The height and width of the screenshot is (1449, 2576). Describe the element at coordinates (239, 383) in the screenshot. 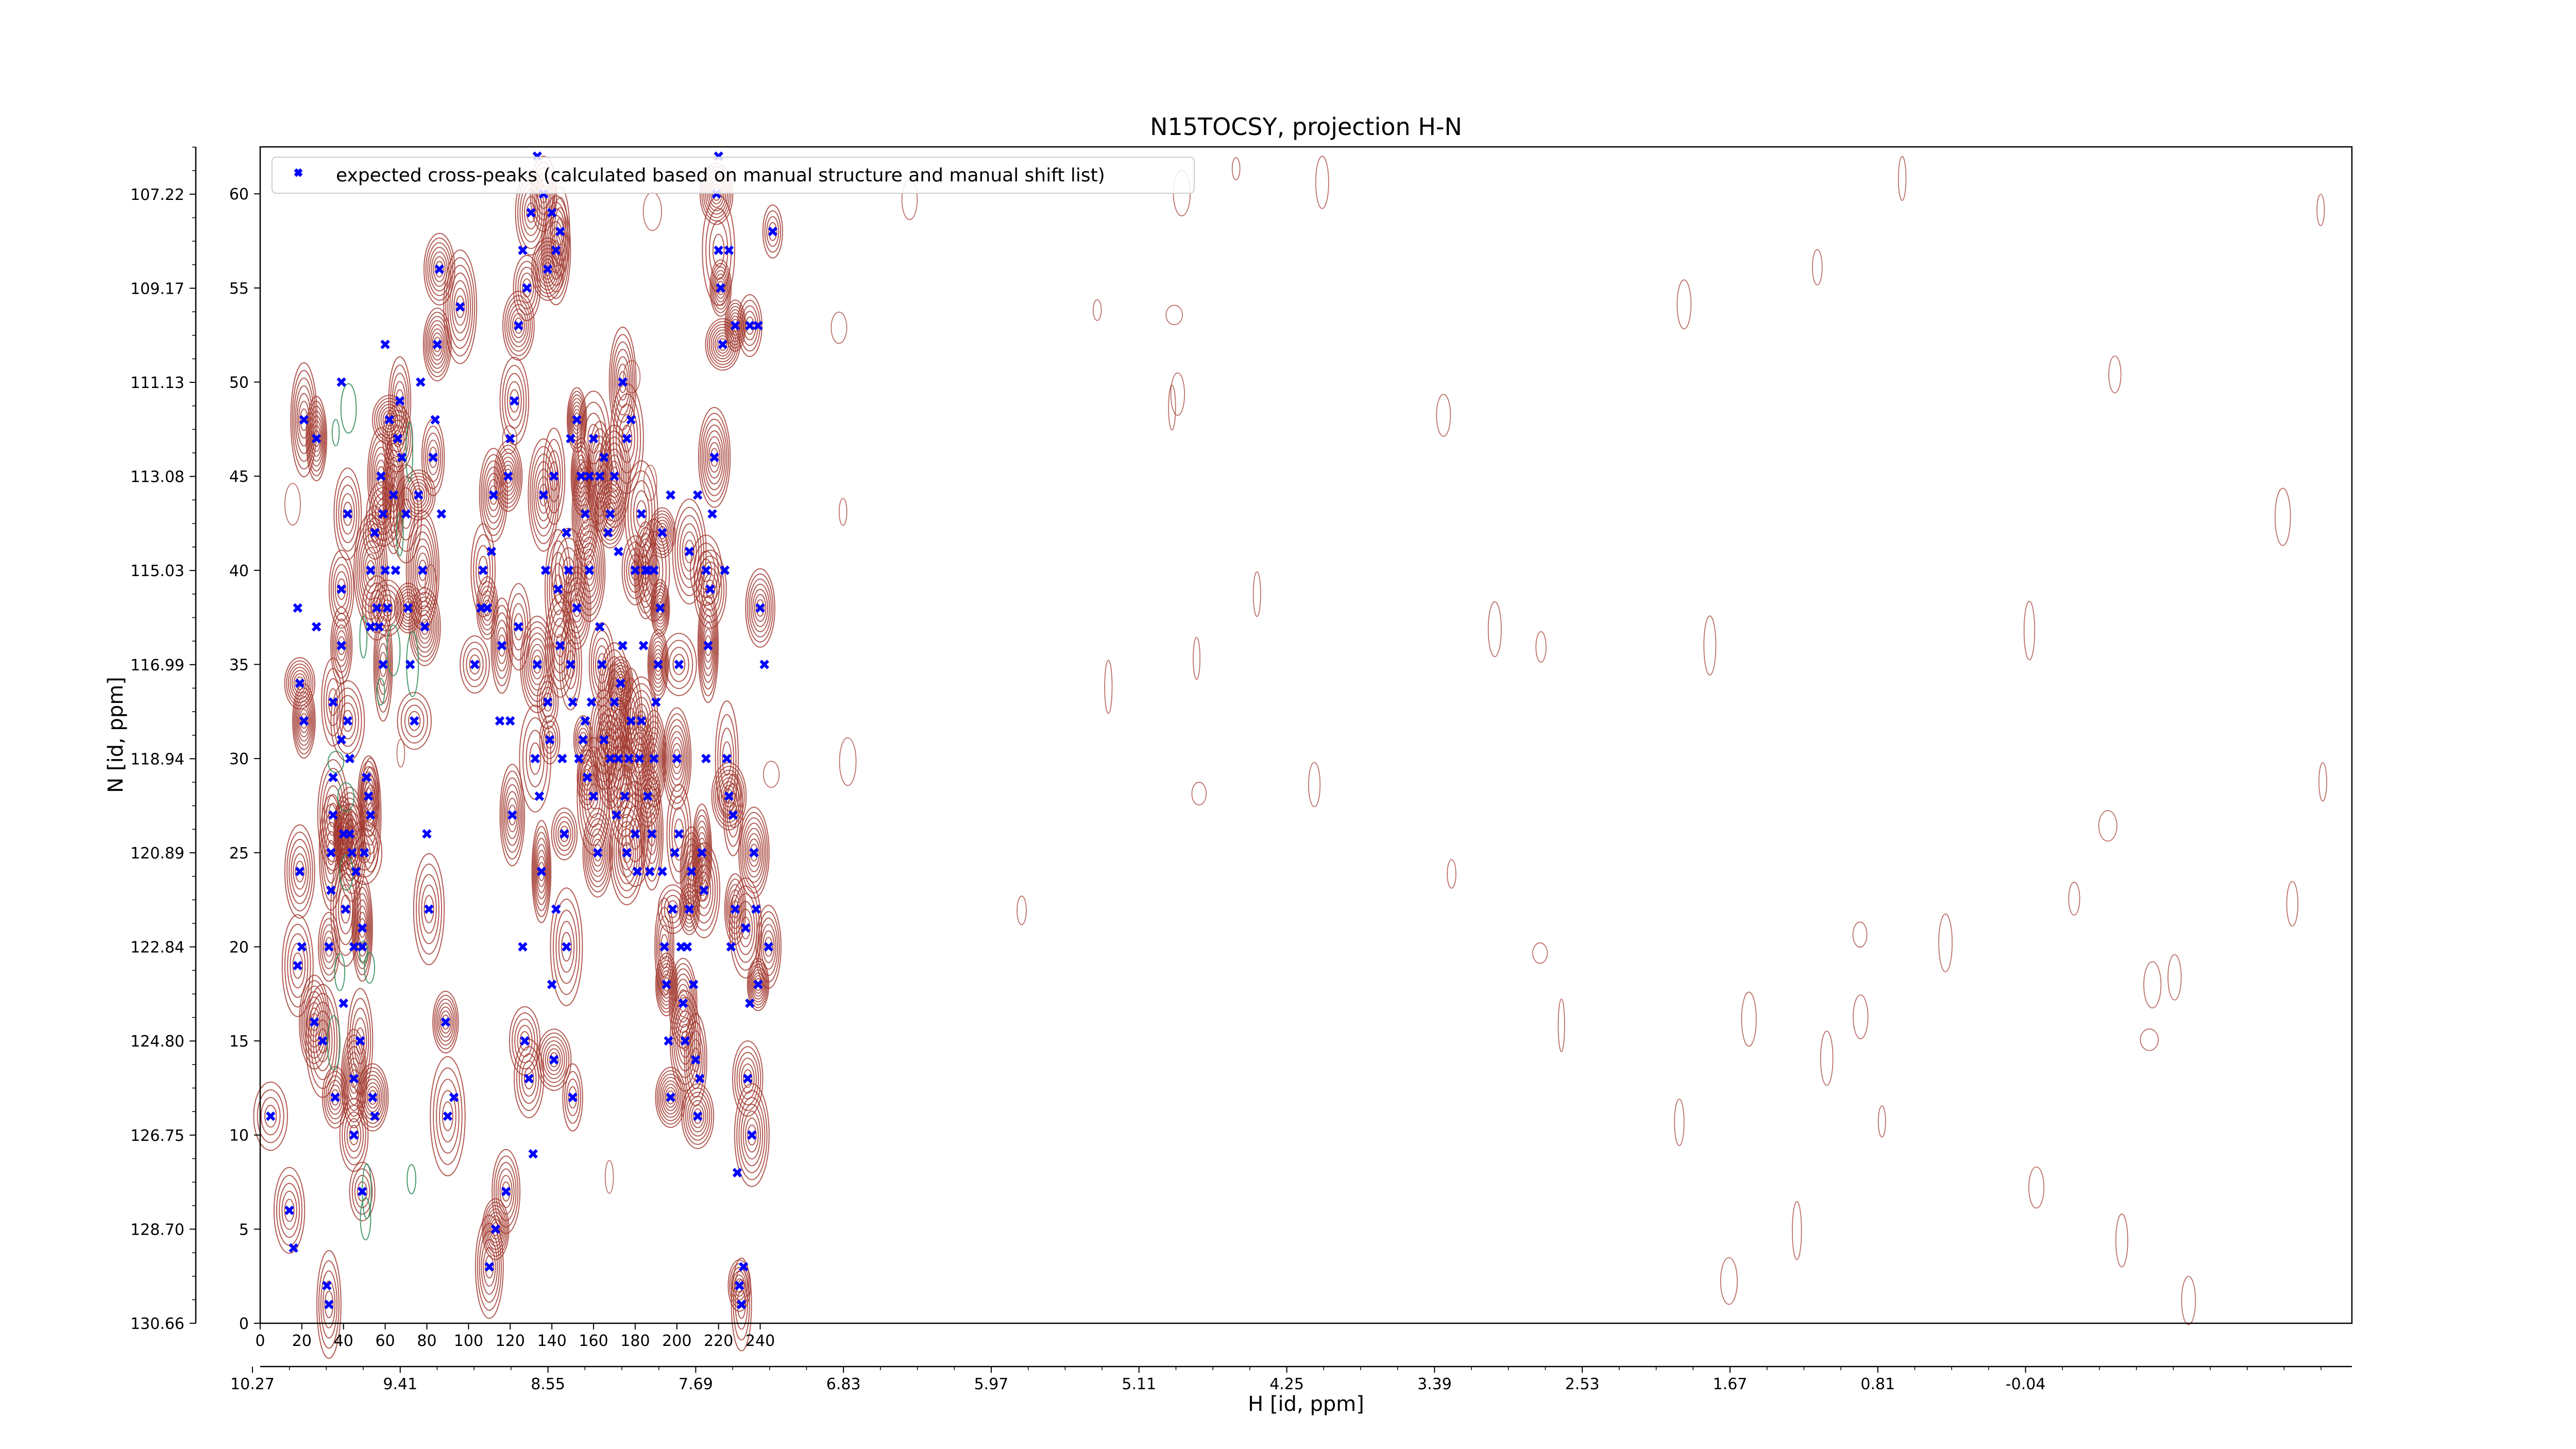

I see `y-tick-label: 50` at that location.